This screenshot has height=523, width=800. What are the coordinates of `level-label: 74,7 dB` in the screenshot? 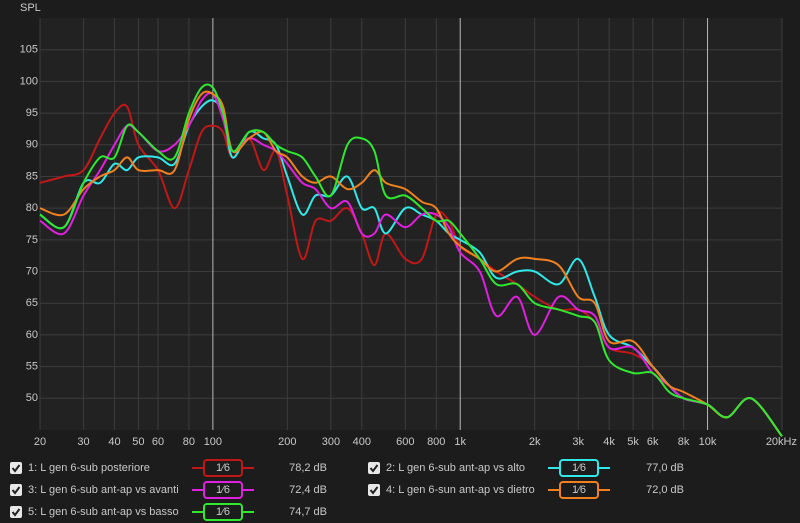 It's located at (308, 512).